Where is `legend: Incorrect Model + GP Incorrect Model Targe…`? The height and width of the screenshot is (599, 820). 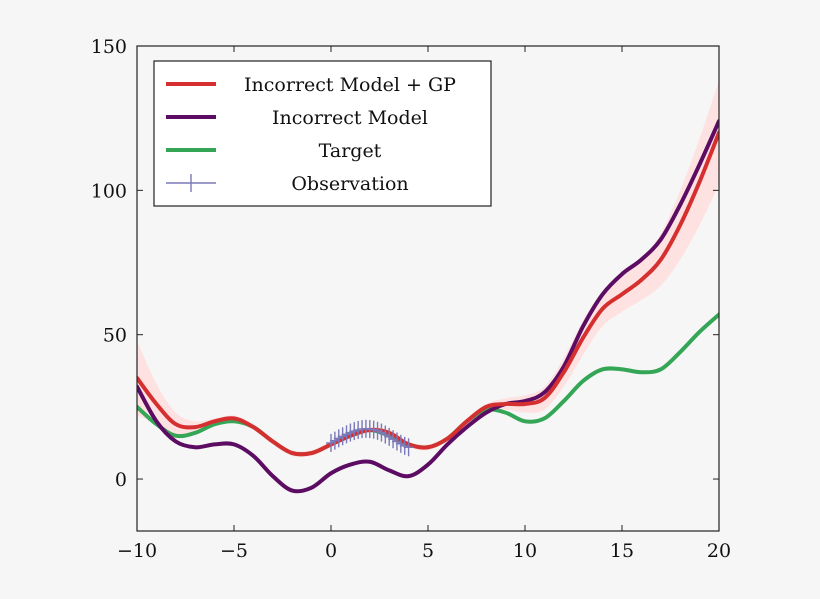 legend: Incorrect Model + GP Incorrect Model Targe… is located at coordinates (322, 133).